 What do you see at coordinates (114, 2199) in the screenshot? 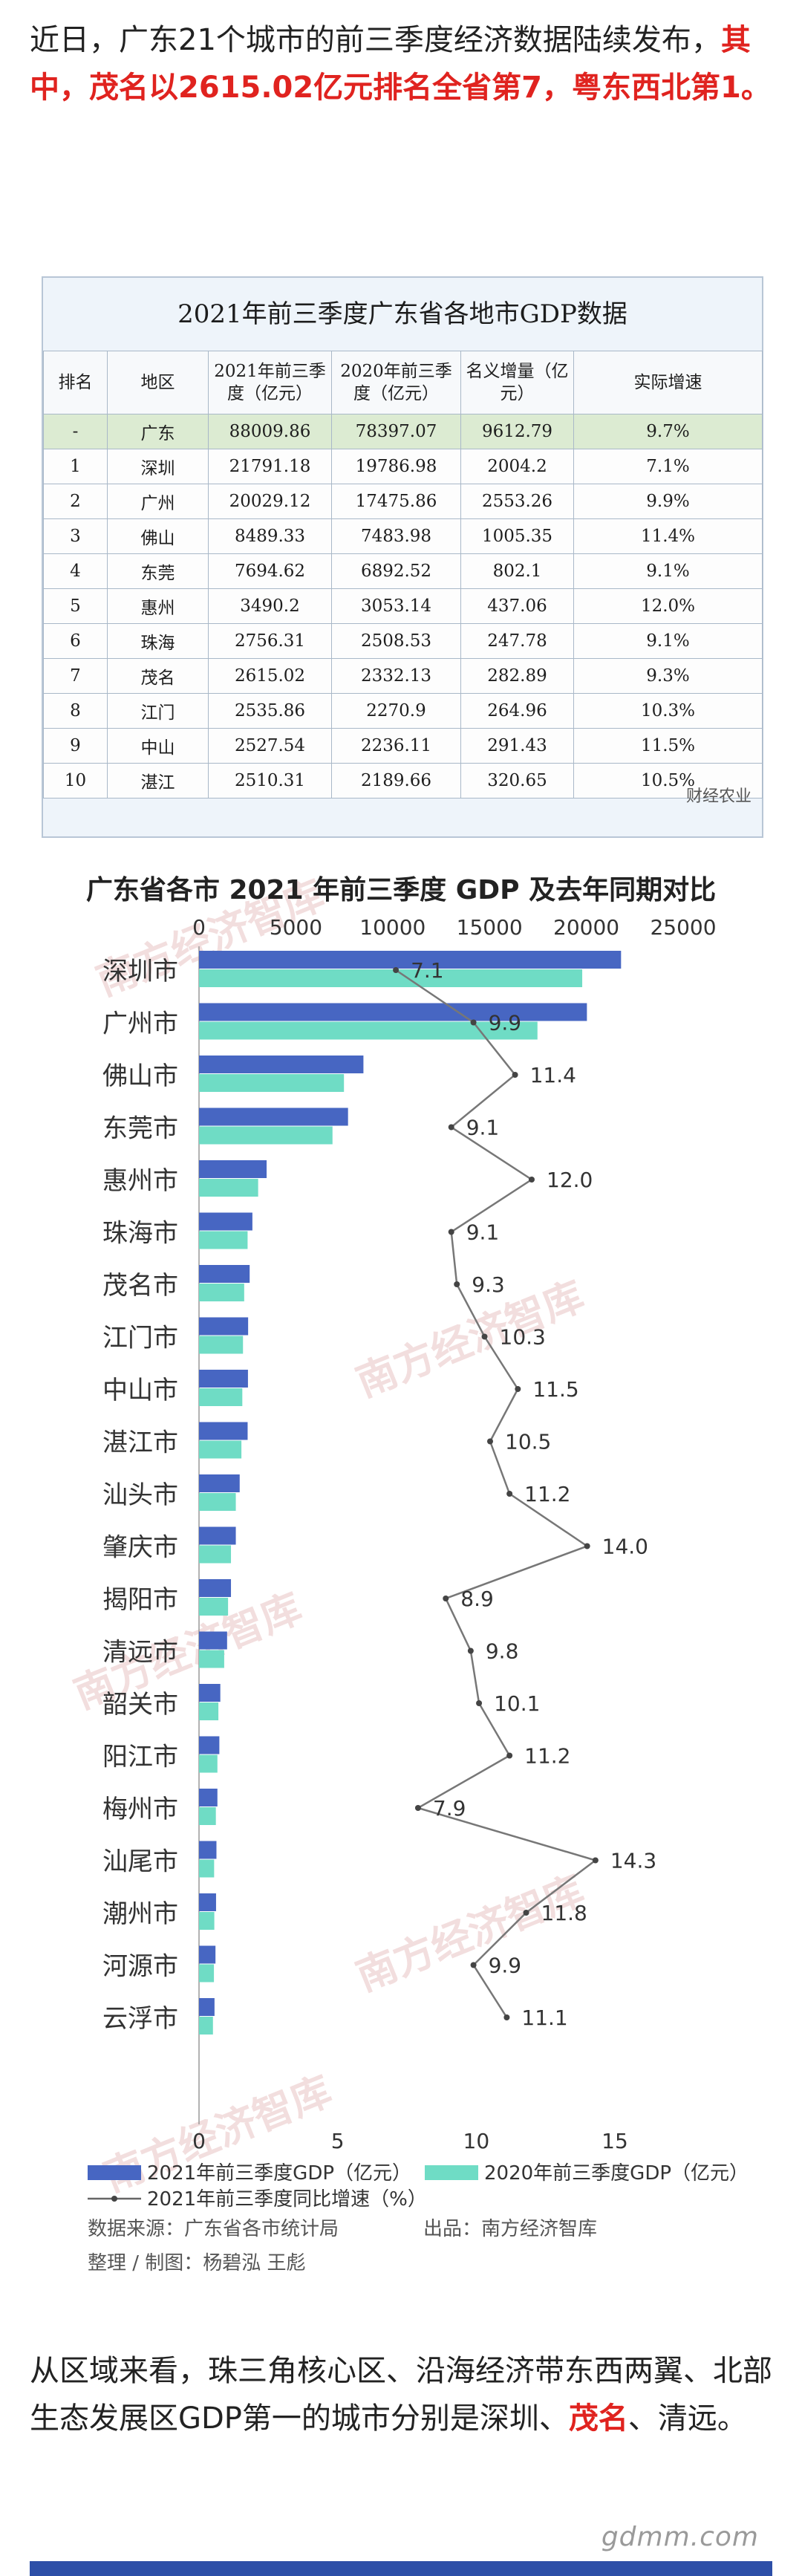
I see `legend-growth-dot` at bounding box center [114, 2199].